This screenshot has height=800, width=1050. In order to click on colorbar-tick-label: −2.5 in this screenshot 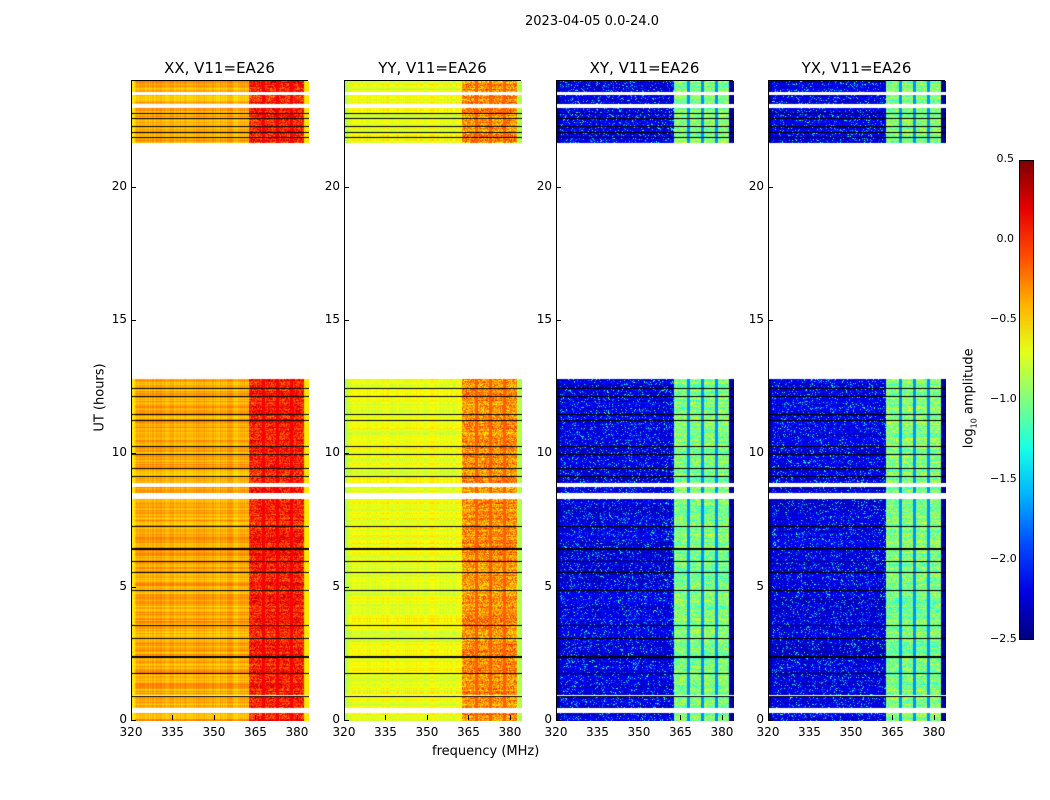, I will do `click(1003, 638)`.